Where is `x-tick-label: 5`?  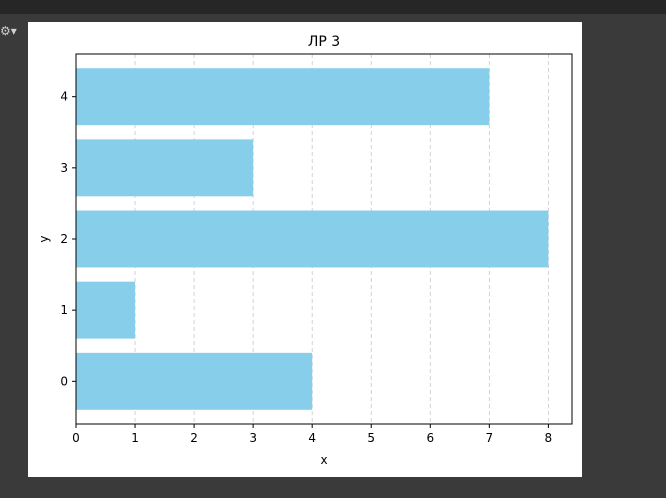
x-tick-label: 5 is located at coordinates (371, 438).